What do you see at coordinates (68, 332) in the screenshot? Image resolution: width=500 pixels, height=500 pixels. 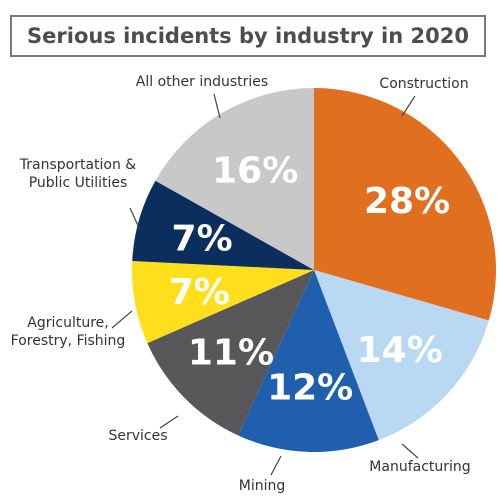 I see `category-label: Agriculture, Forestry, Fishing` at bounding box center [68, 332].